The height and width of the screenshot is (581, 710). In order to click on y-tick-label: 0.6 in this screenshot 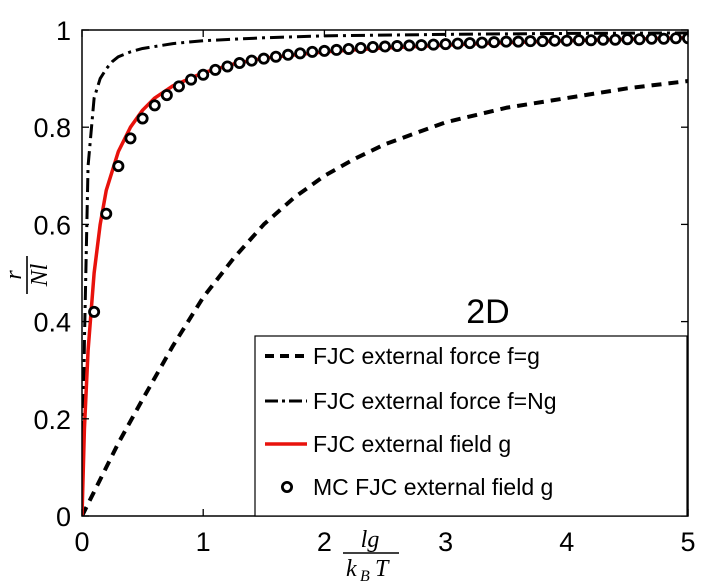, I will do `click(52, 225)`.